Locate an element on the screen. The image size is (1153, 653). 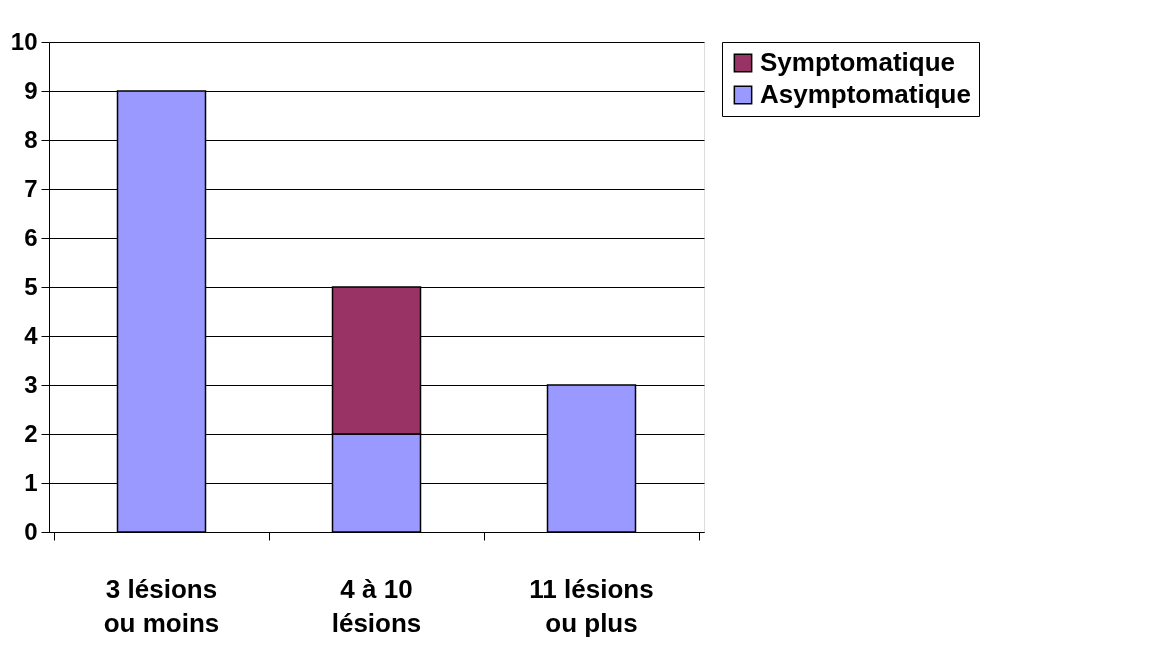
y-tick-label: 0 is located at coordinates (31, 531).